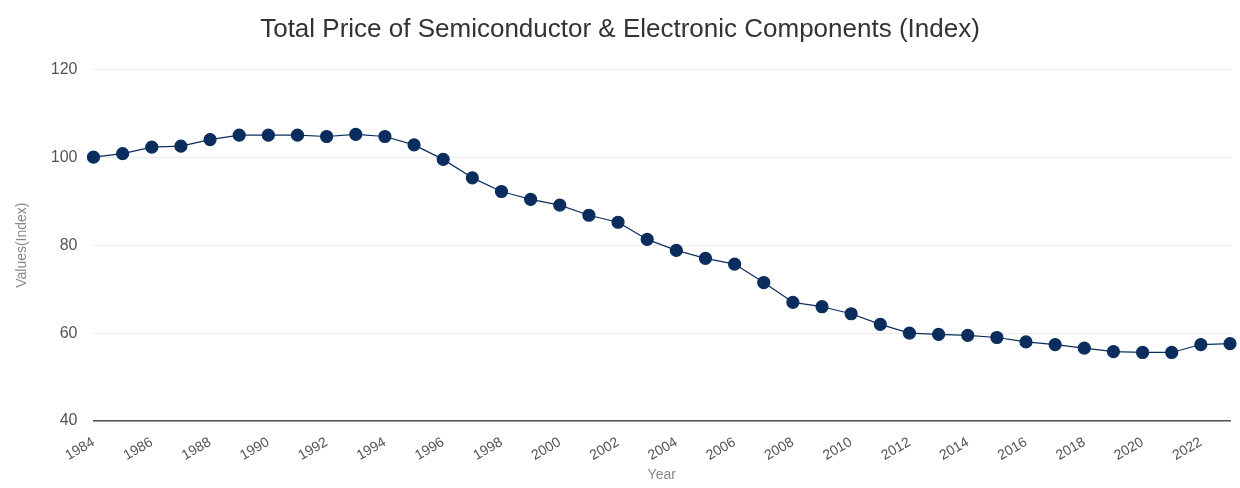 This screenshot has height=488, width=1240. I want to click on x-tick-label: 1994, so click(371, 448).